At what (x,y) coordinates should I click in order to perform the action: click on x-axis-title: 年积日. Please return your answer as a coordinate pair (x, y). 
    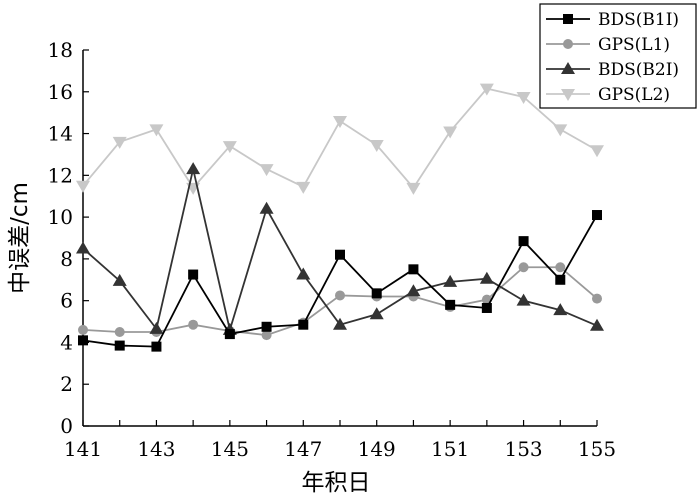
    Looking at the image, I should click on (336, 483).